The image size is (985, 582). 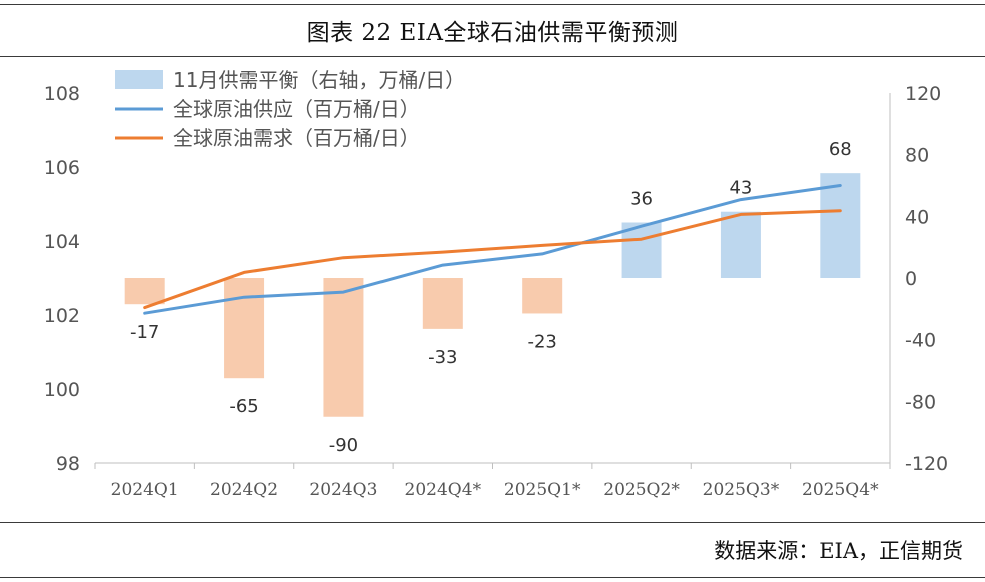 What do you see at coordinates (243, 406) in the screenshot?
I see `bar-data-label: -65` at bounding box center [243, 406].